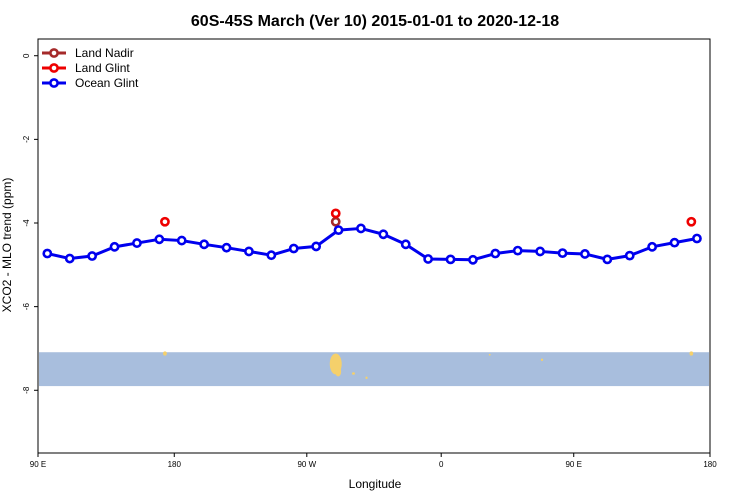 This screenshot has height=500, width=750. What do you see at coordinates (573, 464) in the screenshot?
I see `x-tick-label-4: 90 E` at bounding box center [573, 464].